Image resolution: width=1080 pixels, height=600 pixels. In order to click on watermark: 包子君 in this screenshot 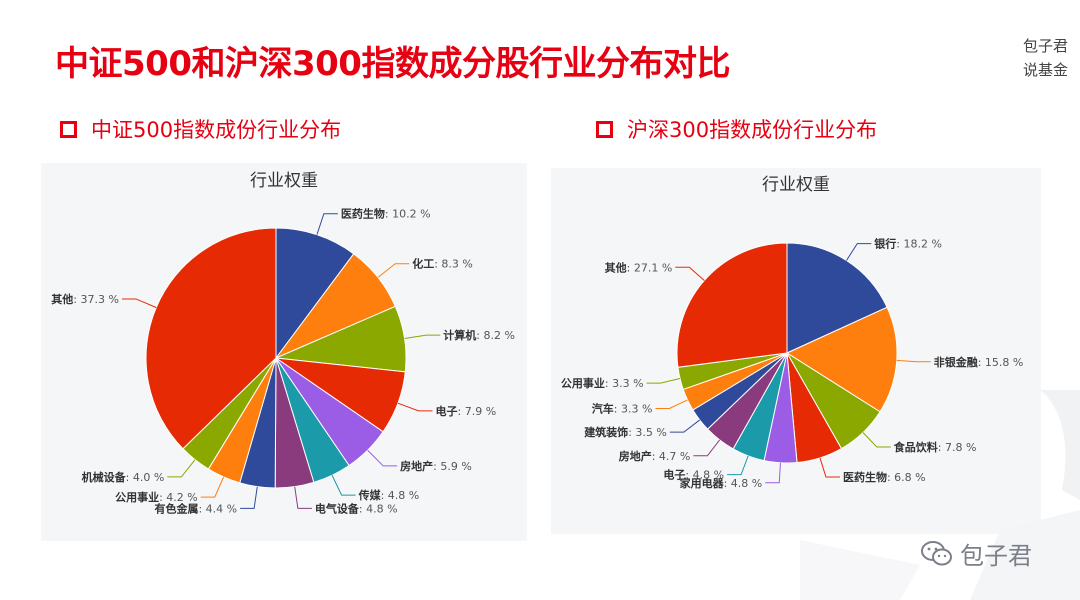, I will do `click(976, 553)`.